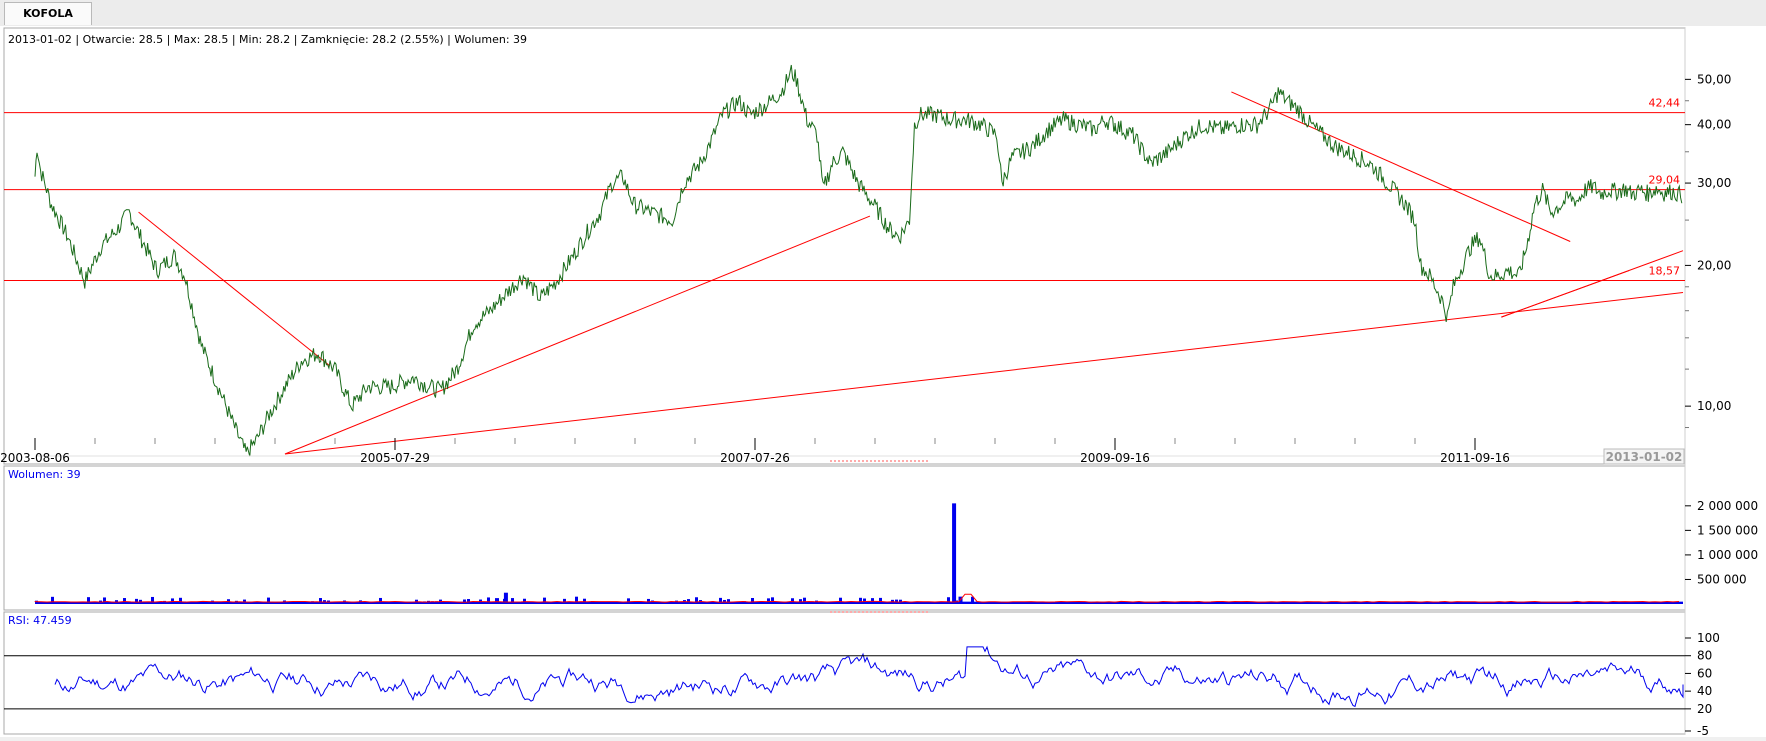  I want to click on x-tick-label: 2003-08-06, so click(35, 458).